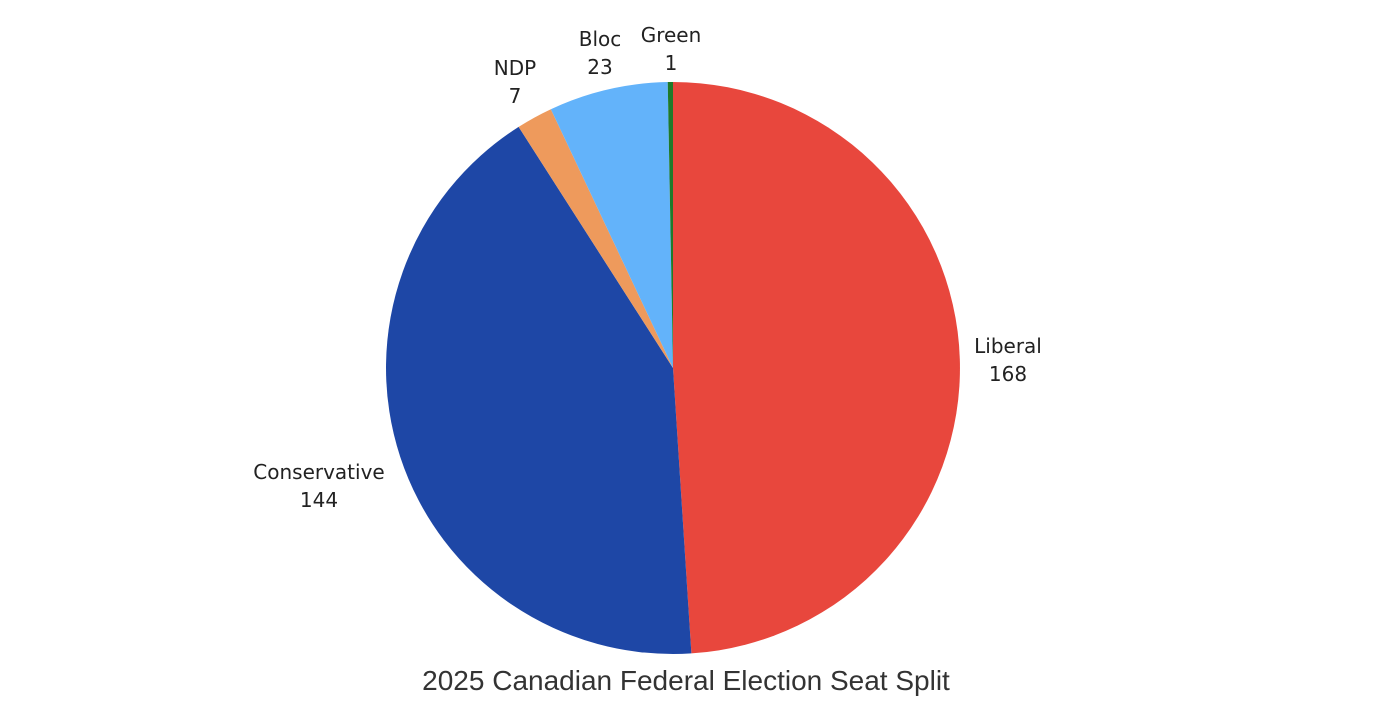  What do you see at coordinates (671, 63) in the screenshot?
I see `slice-value-green: 1` at bounding box center [671, 63].